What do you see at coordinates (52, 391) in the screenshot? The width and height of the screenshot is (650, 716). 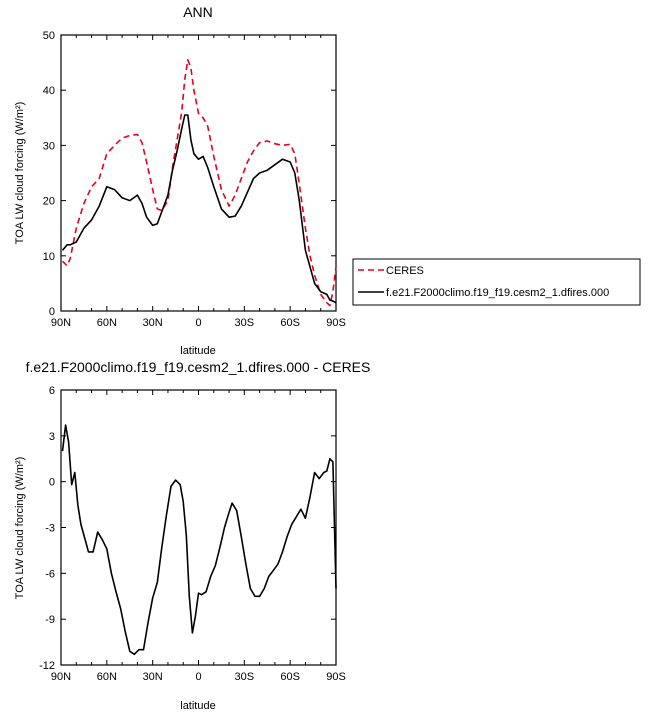 I see `y-tick-label: 6` at bounding box center [52, 391].